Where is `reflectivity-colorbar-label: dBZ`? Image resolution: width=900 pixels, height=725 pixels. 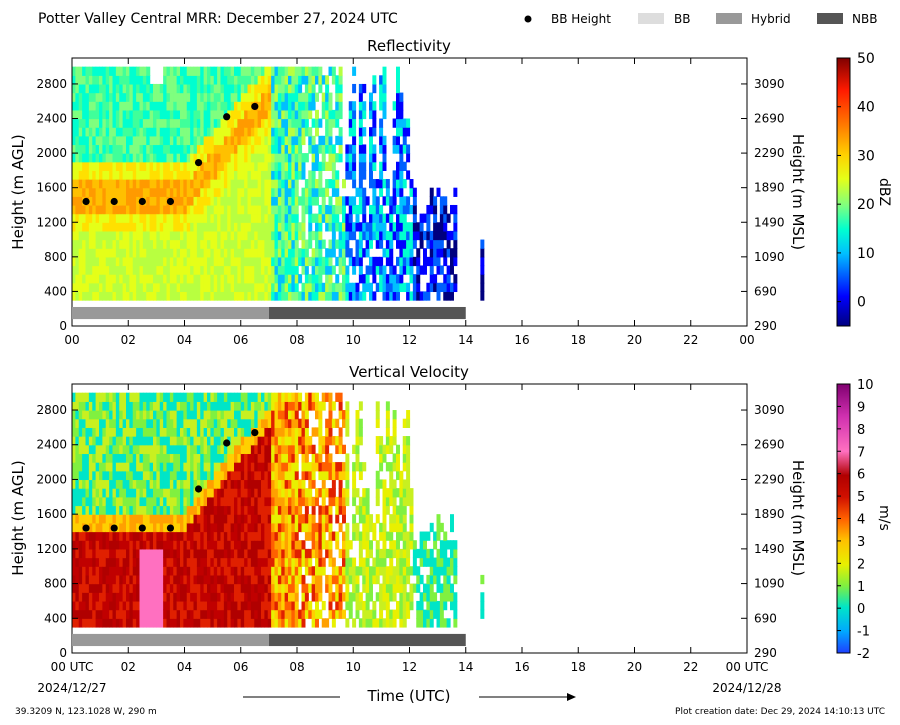 reflectivity-colorbar-label: dBZ is located at coordinates (884, 192).